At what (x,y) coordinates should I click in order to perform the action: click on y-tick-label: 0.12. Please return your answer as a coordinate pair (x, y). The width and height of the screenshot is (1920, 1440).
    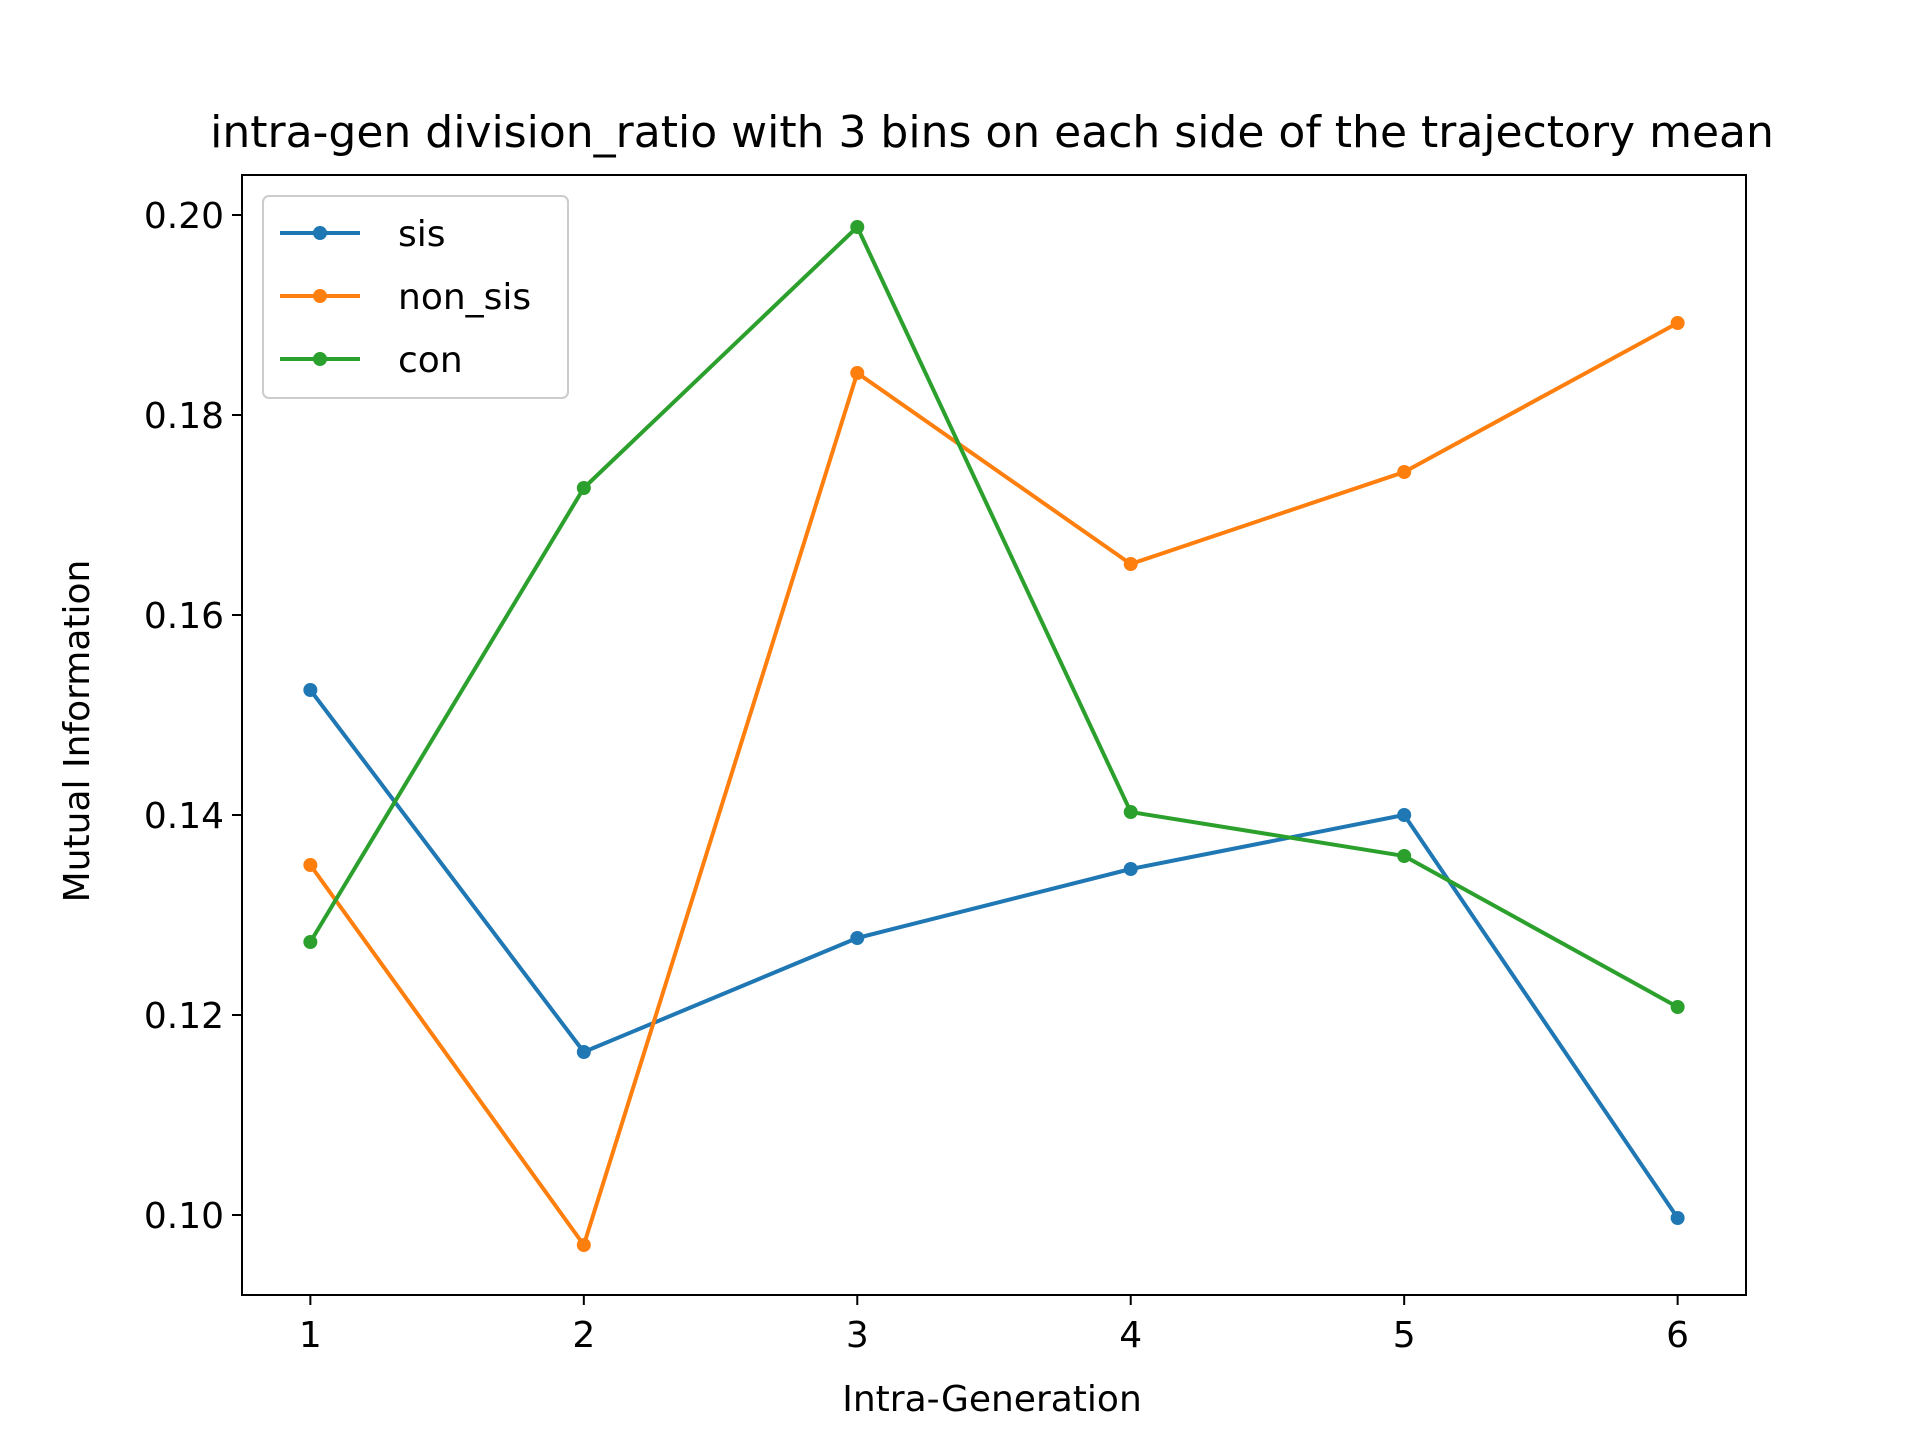
    Looking at the image, I should click on (184, 1016).